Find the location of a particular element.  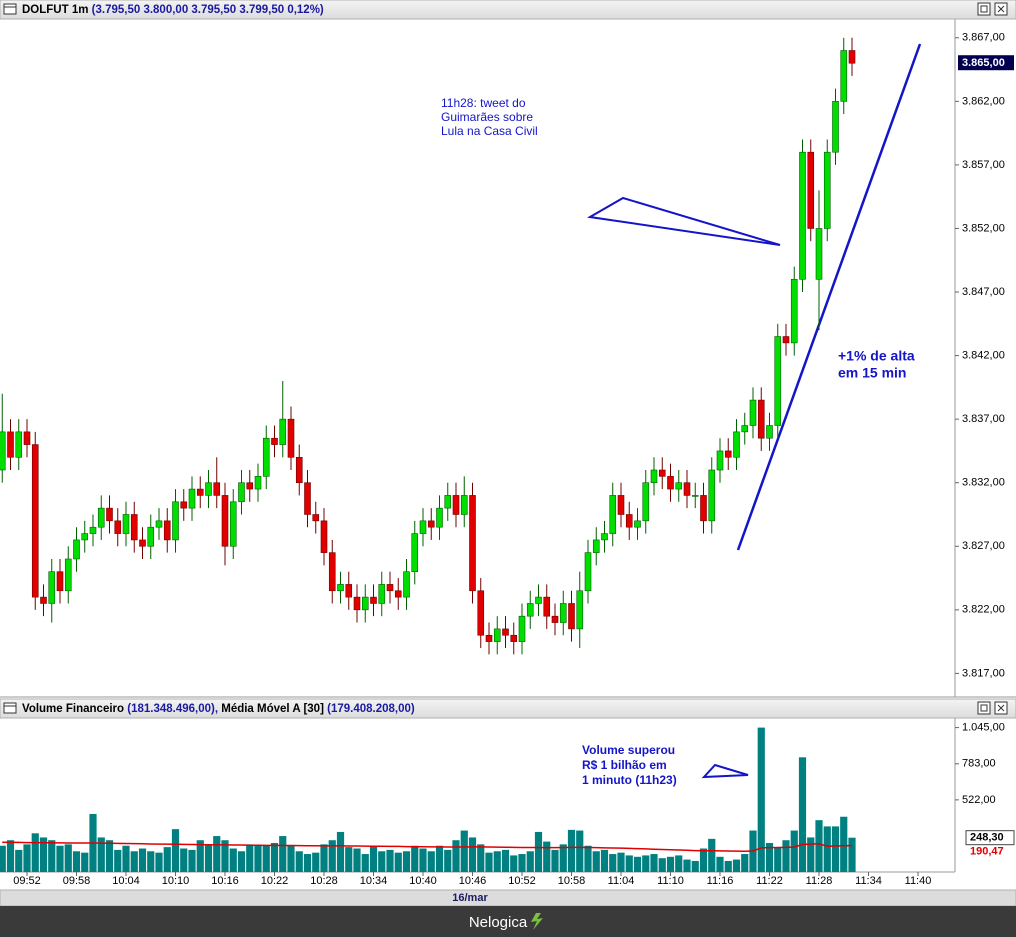

volume-header is located at coordinates (508, 708).